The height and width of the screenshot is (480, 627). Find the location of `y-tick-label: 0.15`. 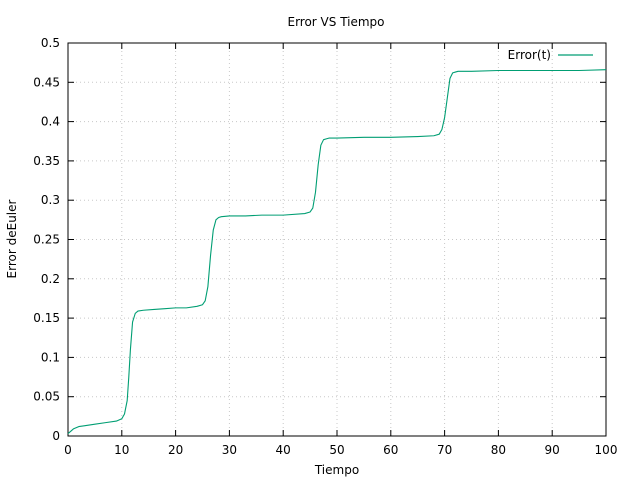

y-tick-label: 0.15 is located at coordinates (46, 318).